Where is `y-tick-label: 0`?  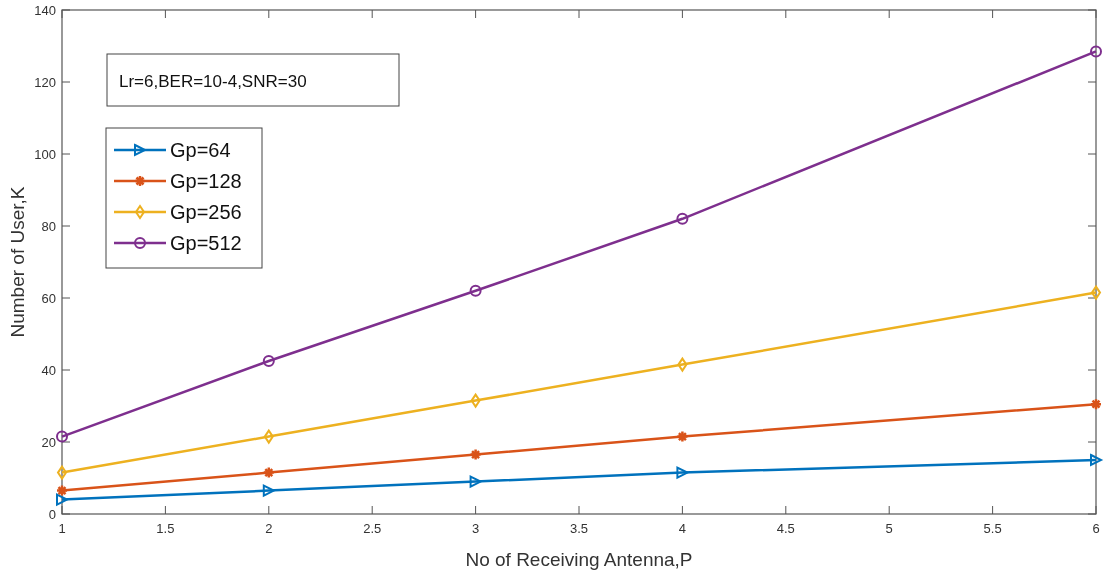
y-tick-label: 0 is located at coordinates (52, 514).